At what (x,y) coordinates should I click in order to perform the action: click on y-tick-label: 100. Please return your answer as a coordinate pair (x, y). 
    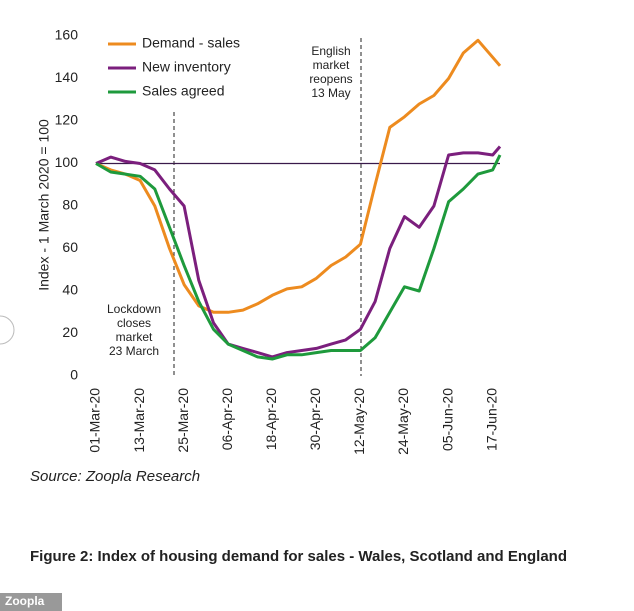
    Looking at the image, I should click on (67, 162).